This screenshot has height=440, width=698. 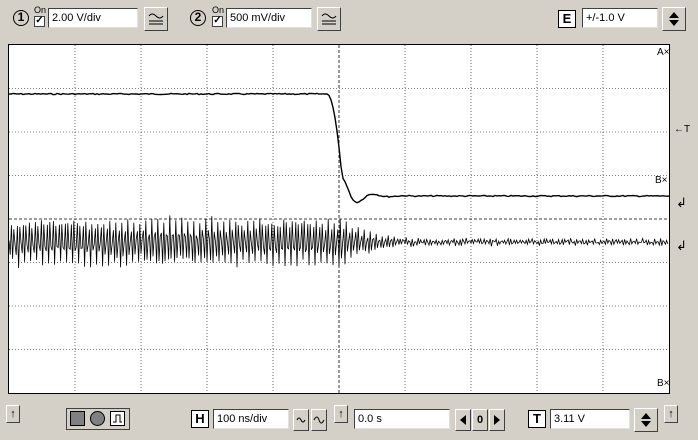 What do you see at coordinates (663, 383) in the screenshot?
I see `cursor-b-bottom-marker: B×` at bounding box center [663, 383].